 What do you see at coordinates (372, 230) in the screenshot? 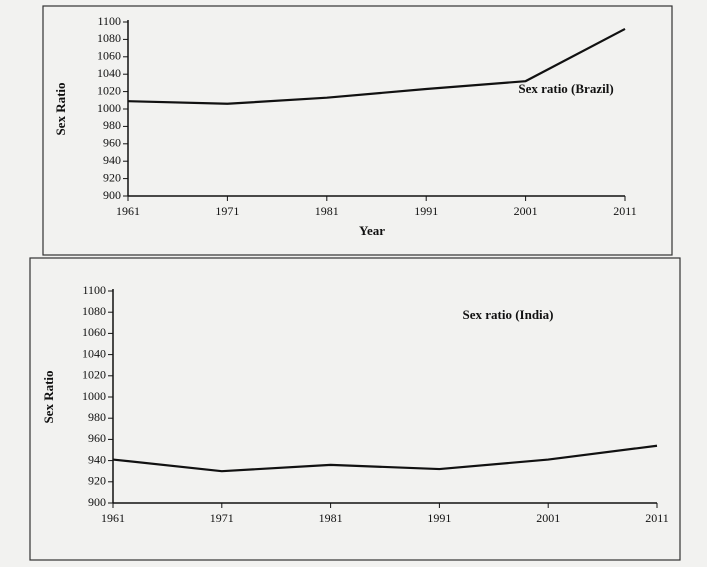
I see `x-axis-label: Year` at bounding box center [372, 230].